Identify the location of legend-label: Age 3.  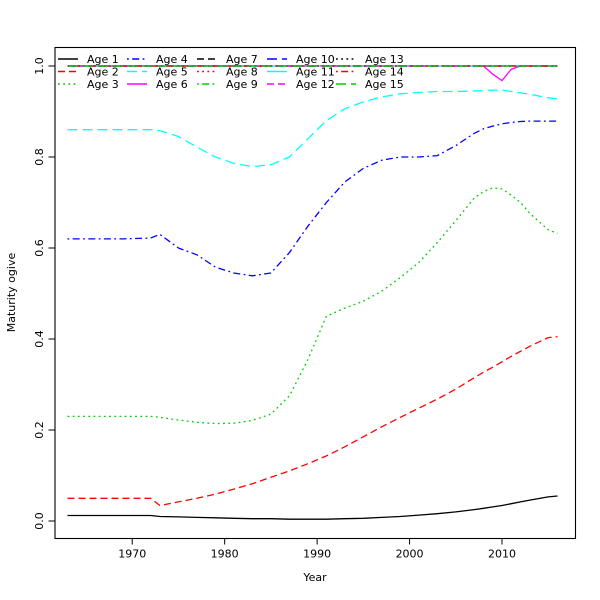
(103, 84).